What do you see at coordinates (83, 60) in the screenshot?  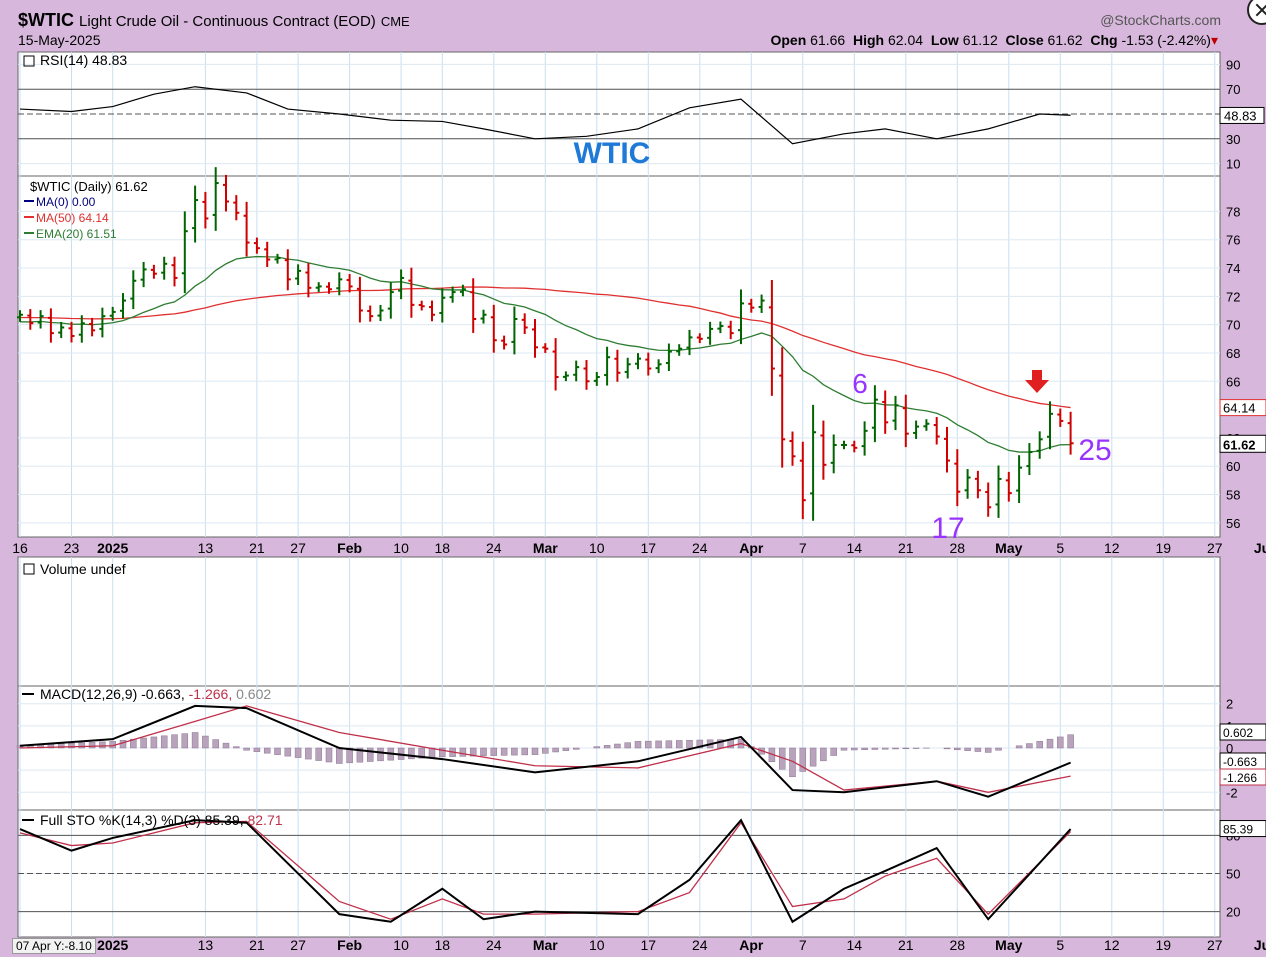 I see `rsi-legend: RSI(14) 48.83` at bounding box center [83, 60].